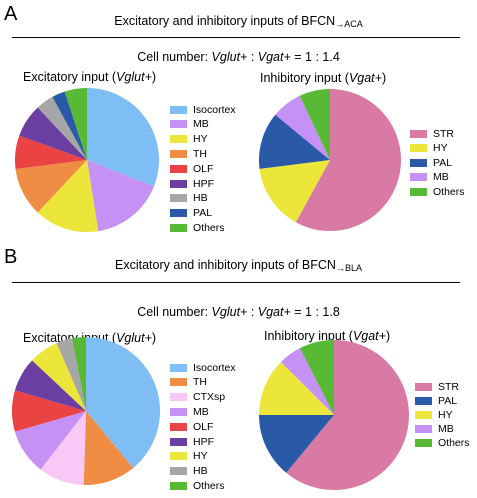 Image resolution: width=477 pixels, height=498 pixels. What do you see at coordinates (229, 57) in the screenshot?
I see `ratio-a: Vglut+` at bounding box center [229, 57].